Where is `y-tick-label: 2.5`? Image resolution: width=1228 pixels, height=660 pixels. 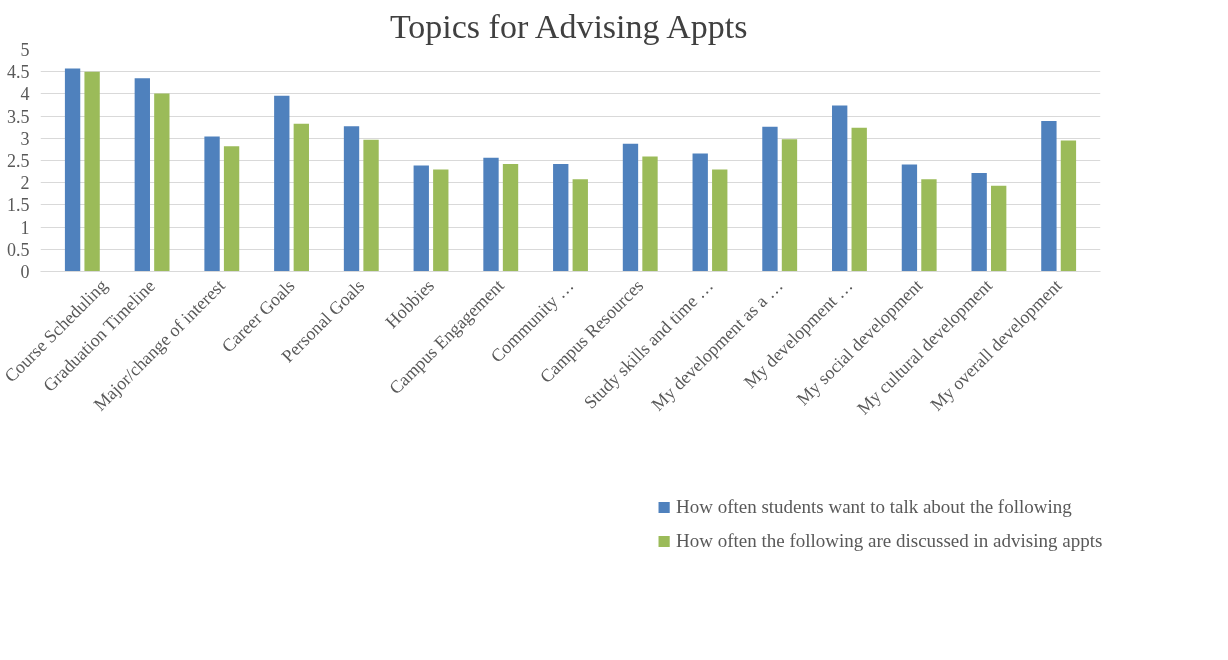
y-tick-label: 2.5 is located at coordinates (18, 161).